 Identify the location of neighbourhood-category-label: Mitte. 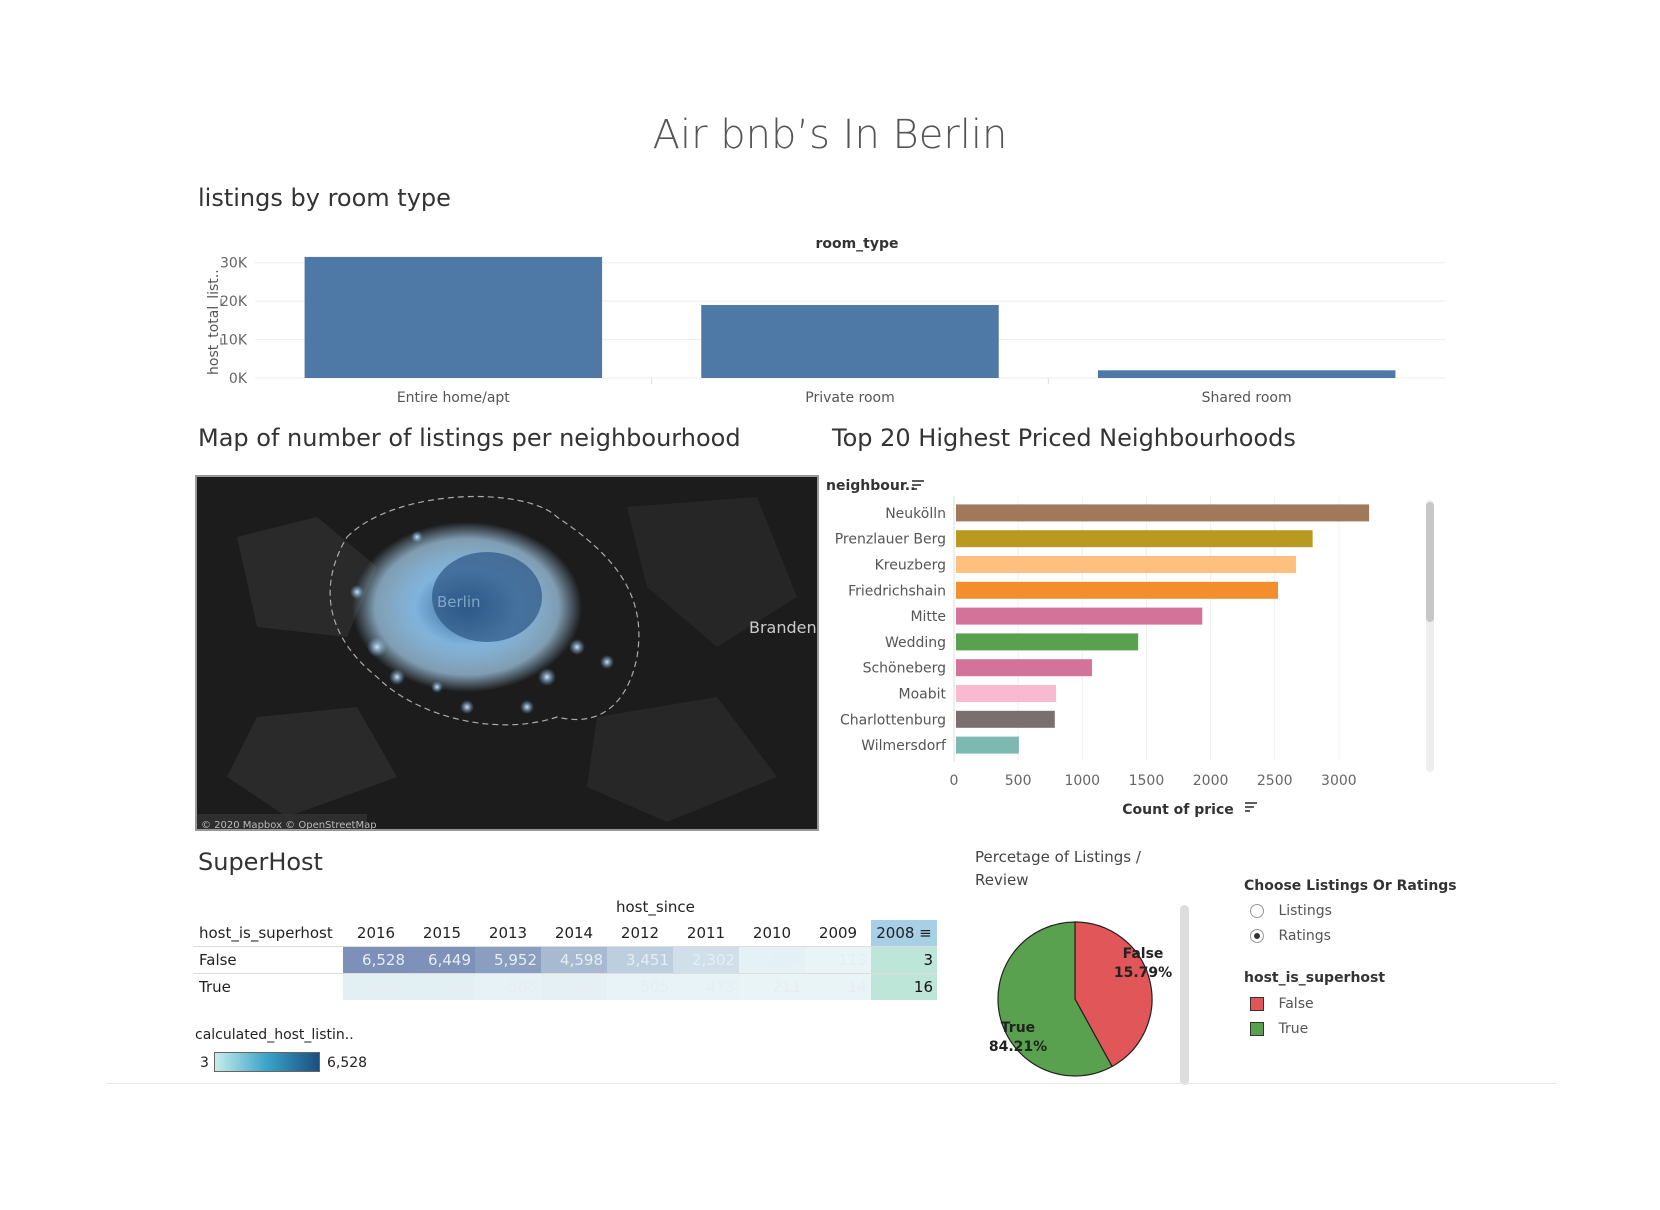
(928, 617).